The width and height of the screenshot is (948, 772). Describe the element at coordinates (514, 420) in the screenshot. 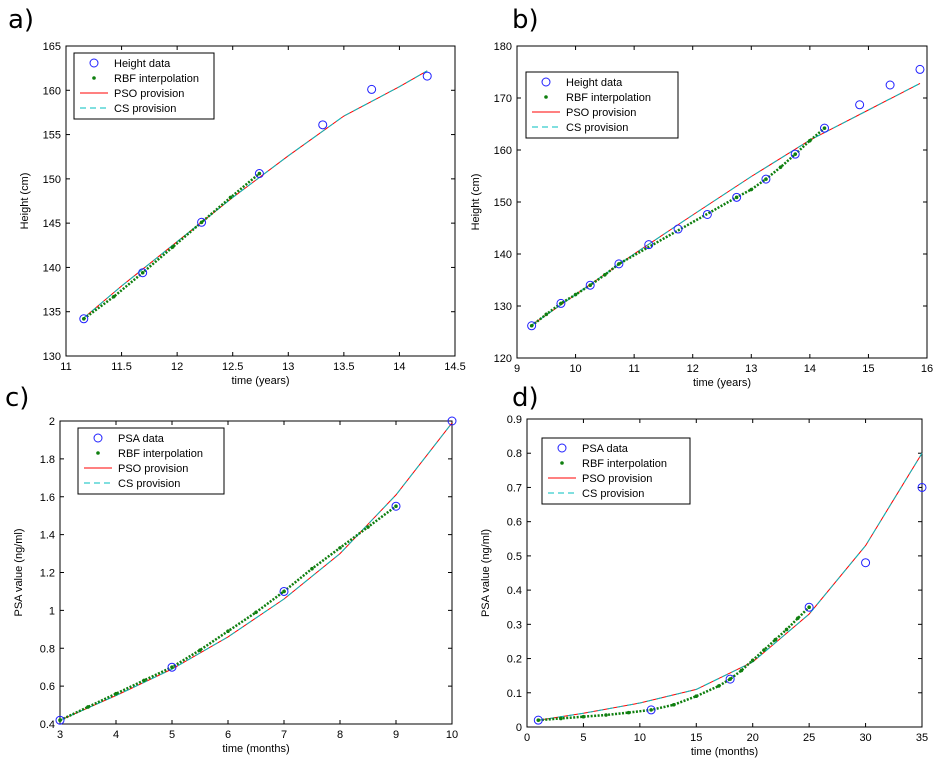

I see `y-tick-label: 0.9` at that location.